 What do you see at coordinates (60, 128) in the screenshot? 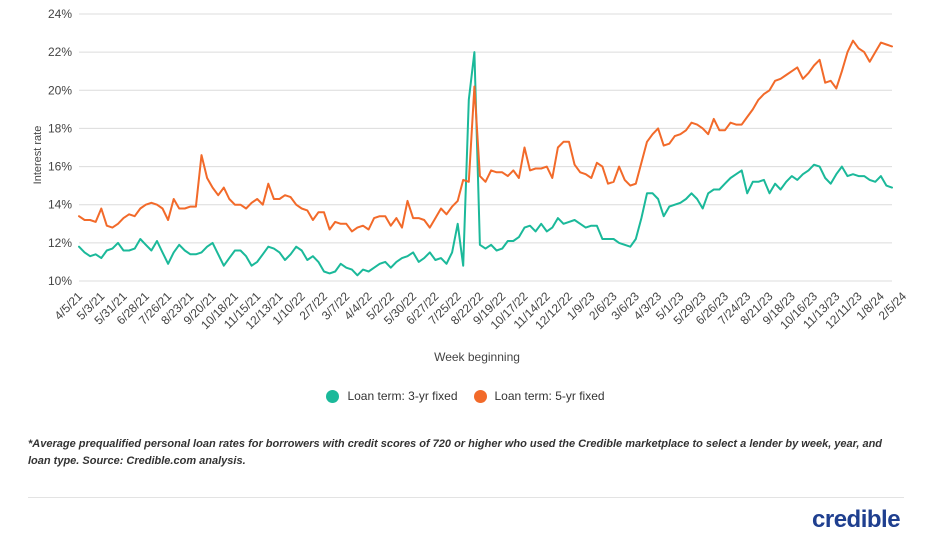
I see `y-tick-label: 18%` at bounding box center [60, 128].